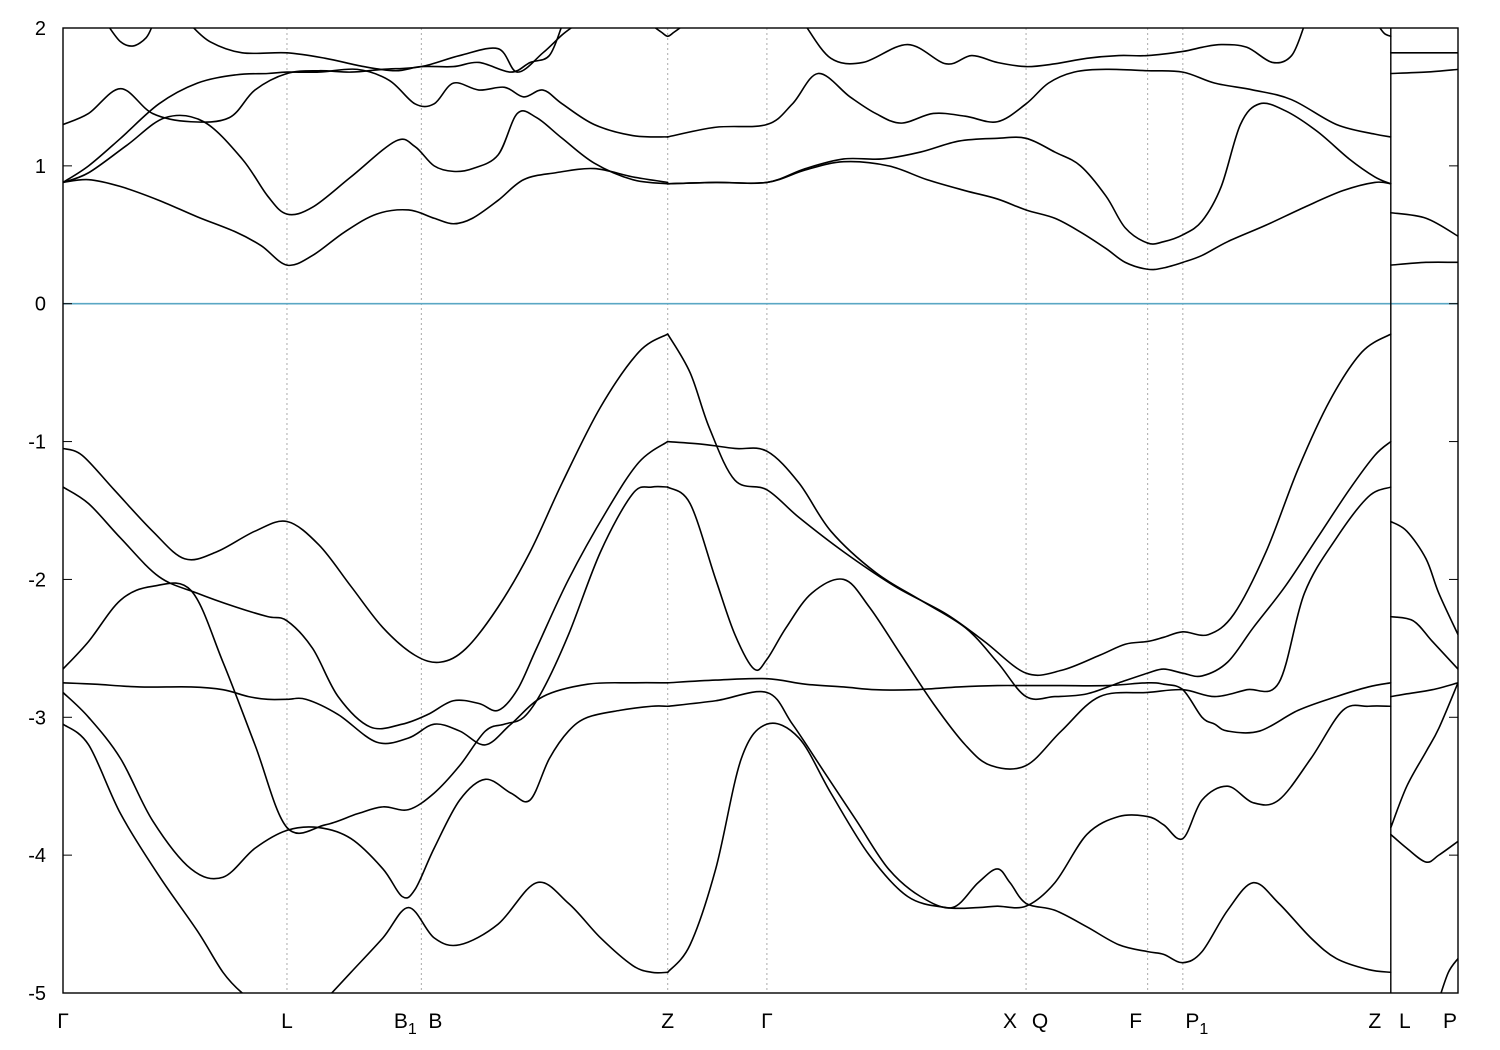 Image resolution: width=1500 pixels, height=1050 pixels. I want to click on ytick-label: -2, so click(37, 580).